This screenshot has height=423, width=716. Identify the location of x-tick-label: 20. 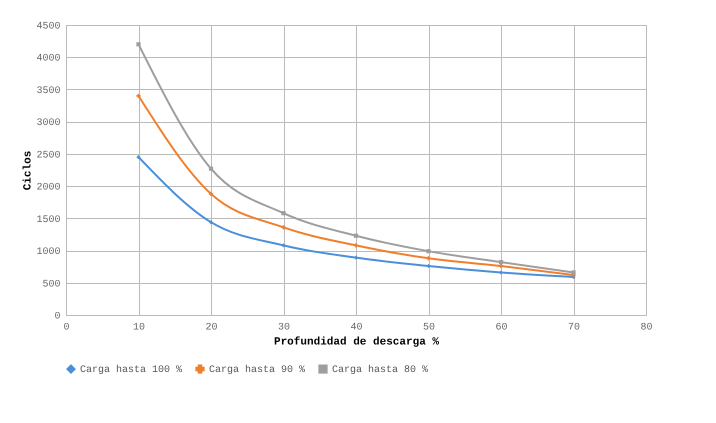
(211, 328).